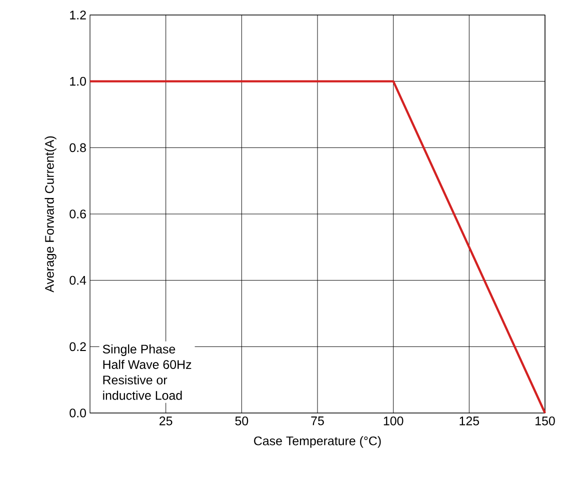 The image size is (561, 479). I want to click on y-tick-label: 0.8, so click(78, 147).